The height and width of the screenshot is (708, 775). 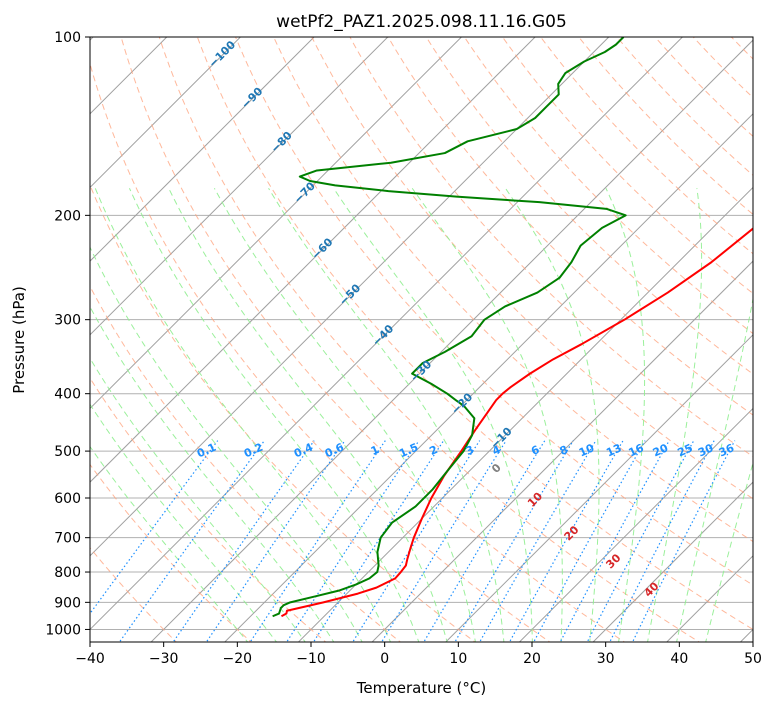 What do you see at coordinates (470, 450) in the screenshot?
I see `mixing-ratio-label: 3` at bounding box center [470, 450].